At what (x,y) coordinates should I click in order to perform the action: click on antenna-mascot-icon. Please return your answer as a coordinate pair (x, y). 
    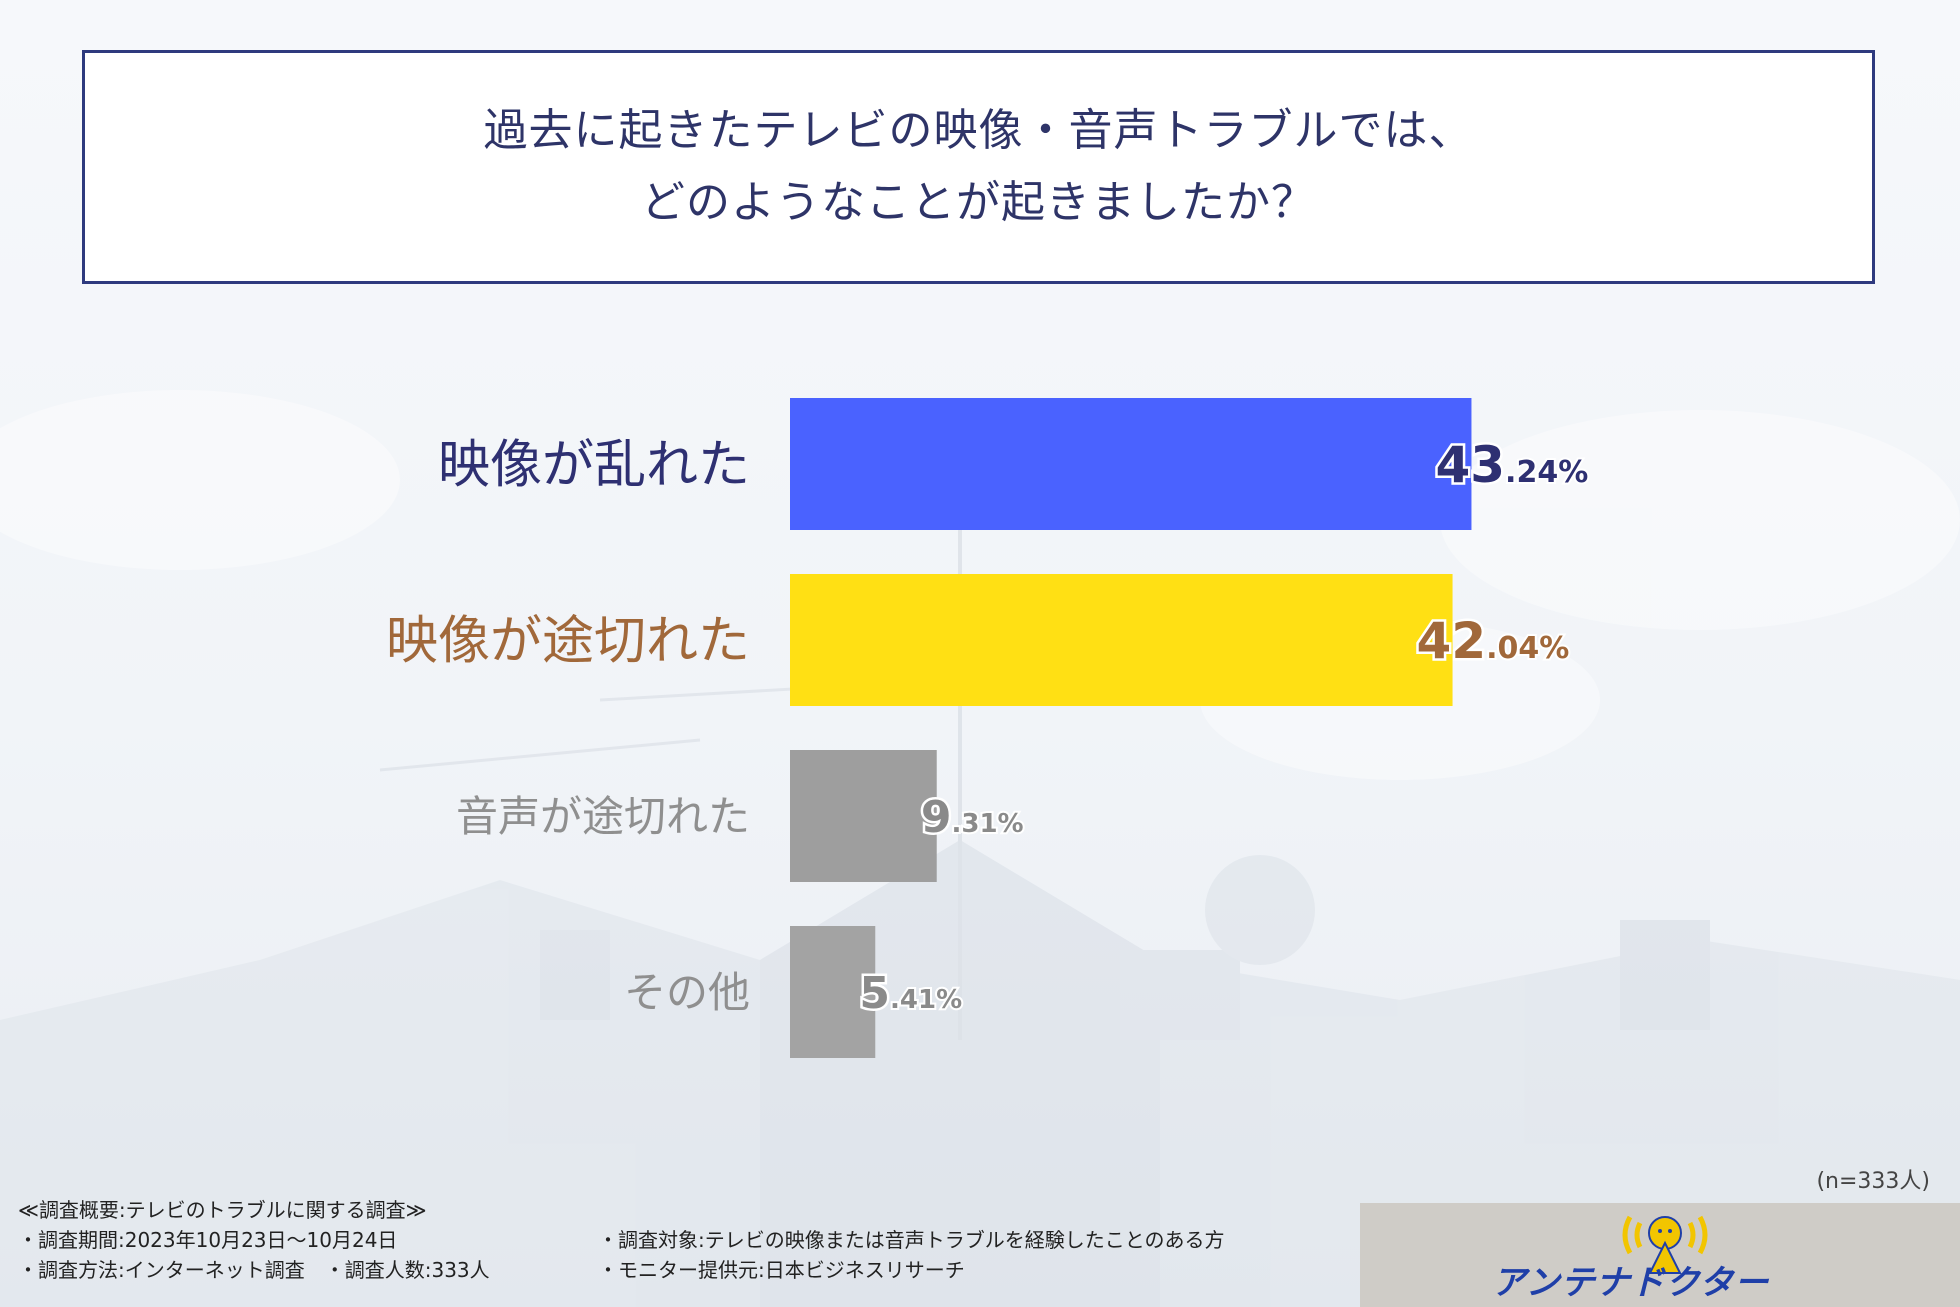
    Looking at the image, I should click on (1665, 1244).